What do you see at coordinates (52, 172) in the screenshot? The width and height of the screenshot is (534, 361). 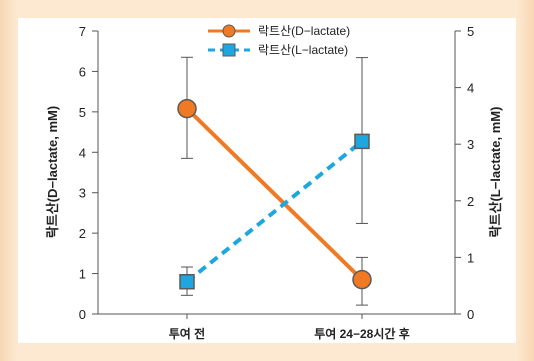 I see `y-axis-left-title: 락트산(D−lactate, mM)` at bounding box center [52, 172].